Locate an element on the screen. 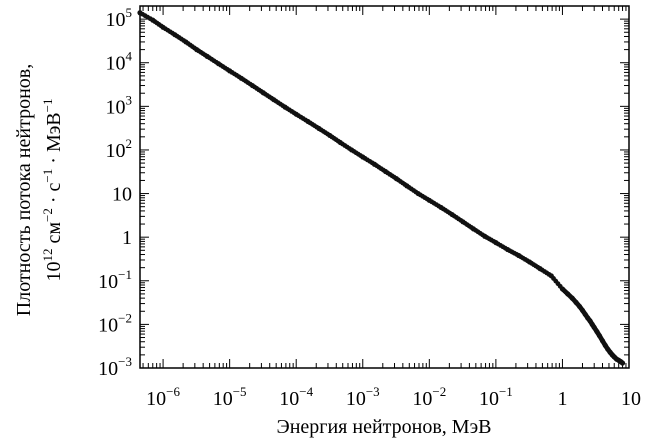 The width and height of the screenshot is (646, 442). x-tick-label-2-exp: −4 is located at coordinates (306, 391).